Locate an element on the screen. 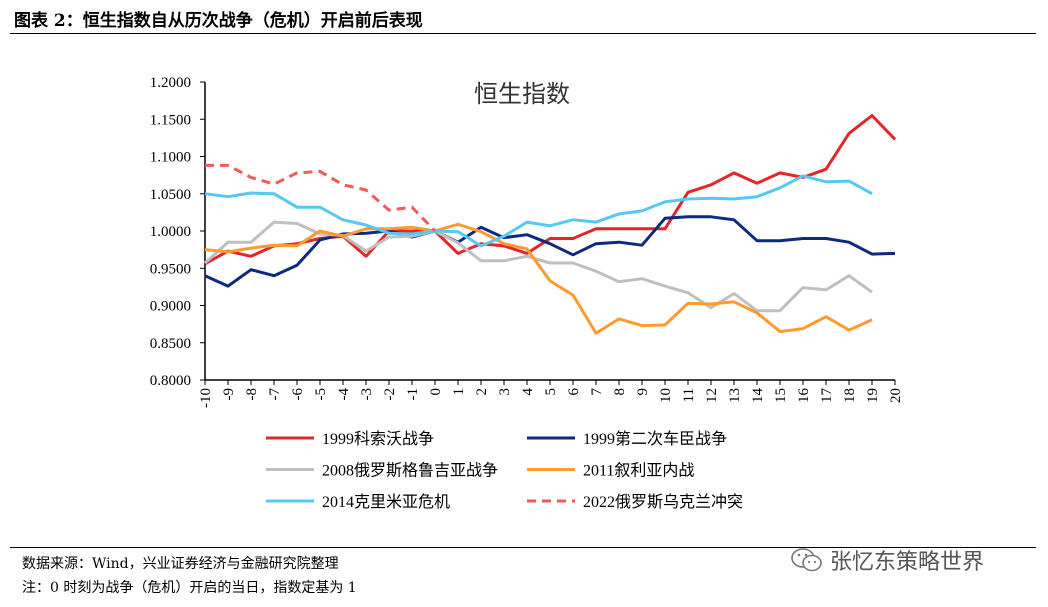 The height and width of the screenshot is (607, 1048). x-tick-label: -8 is located at coordinates (252, 394).